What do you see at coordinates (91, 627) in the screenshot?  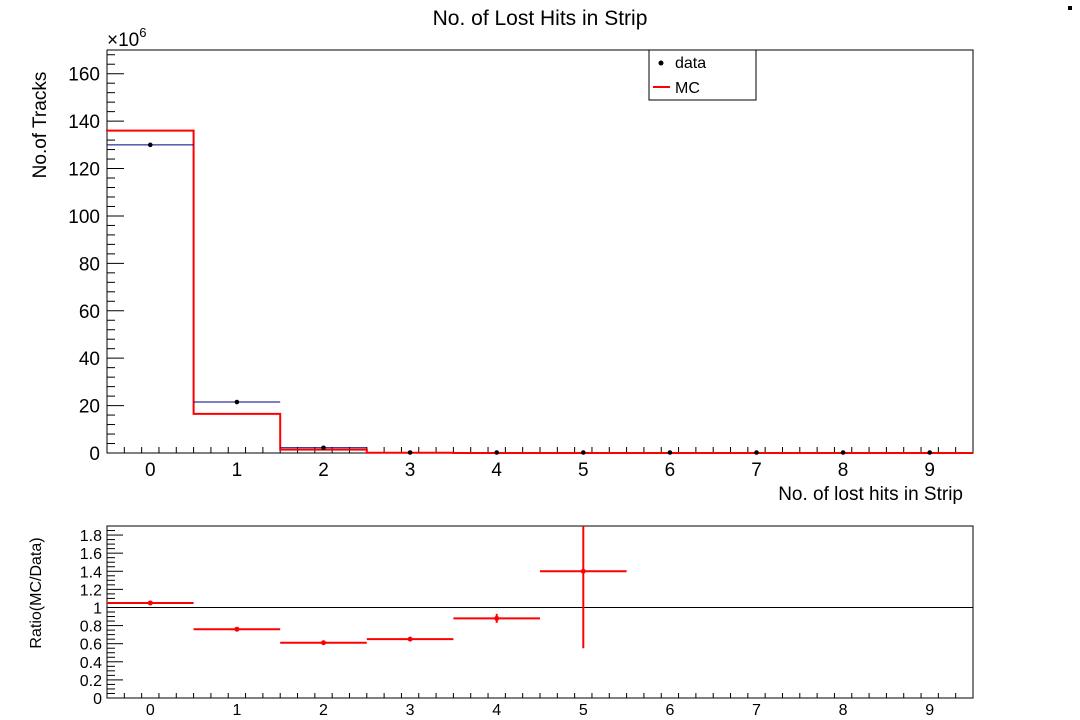 I see `ratio-y-tick-label: 0.8` at bounding box center [91, 627].